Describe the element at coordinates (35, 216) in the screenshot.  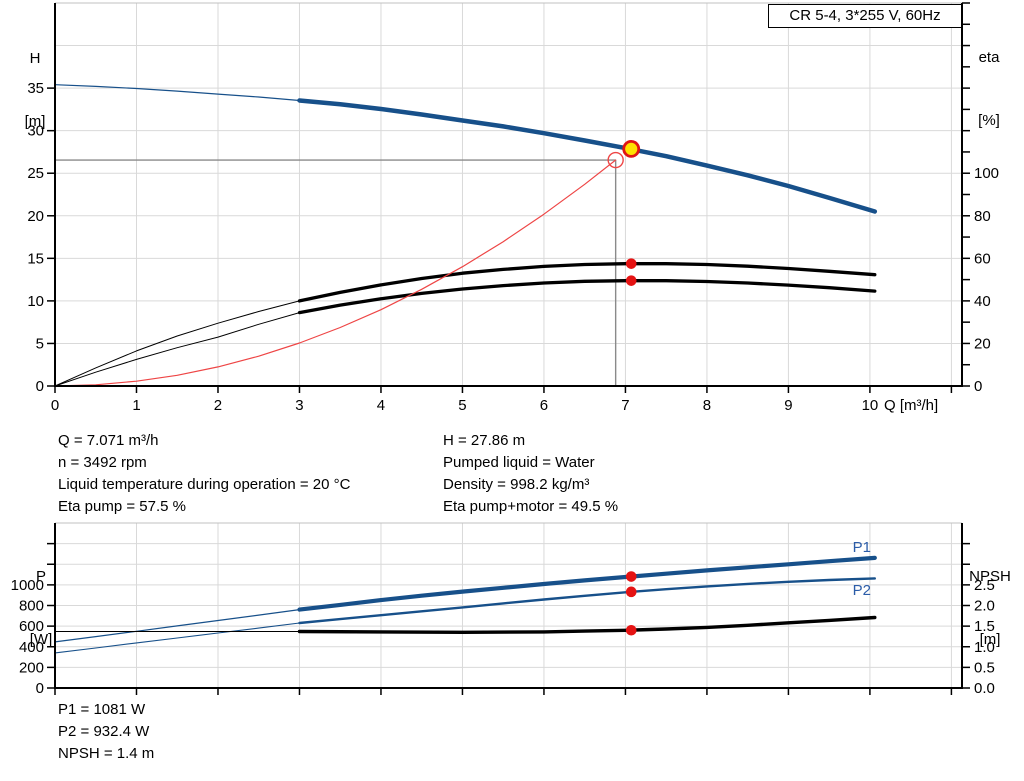
I see `y-left-tick-label: 20` at that location.